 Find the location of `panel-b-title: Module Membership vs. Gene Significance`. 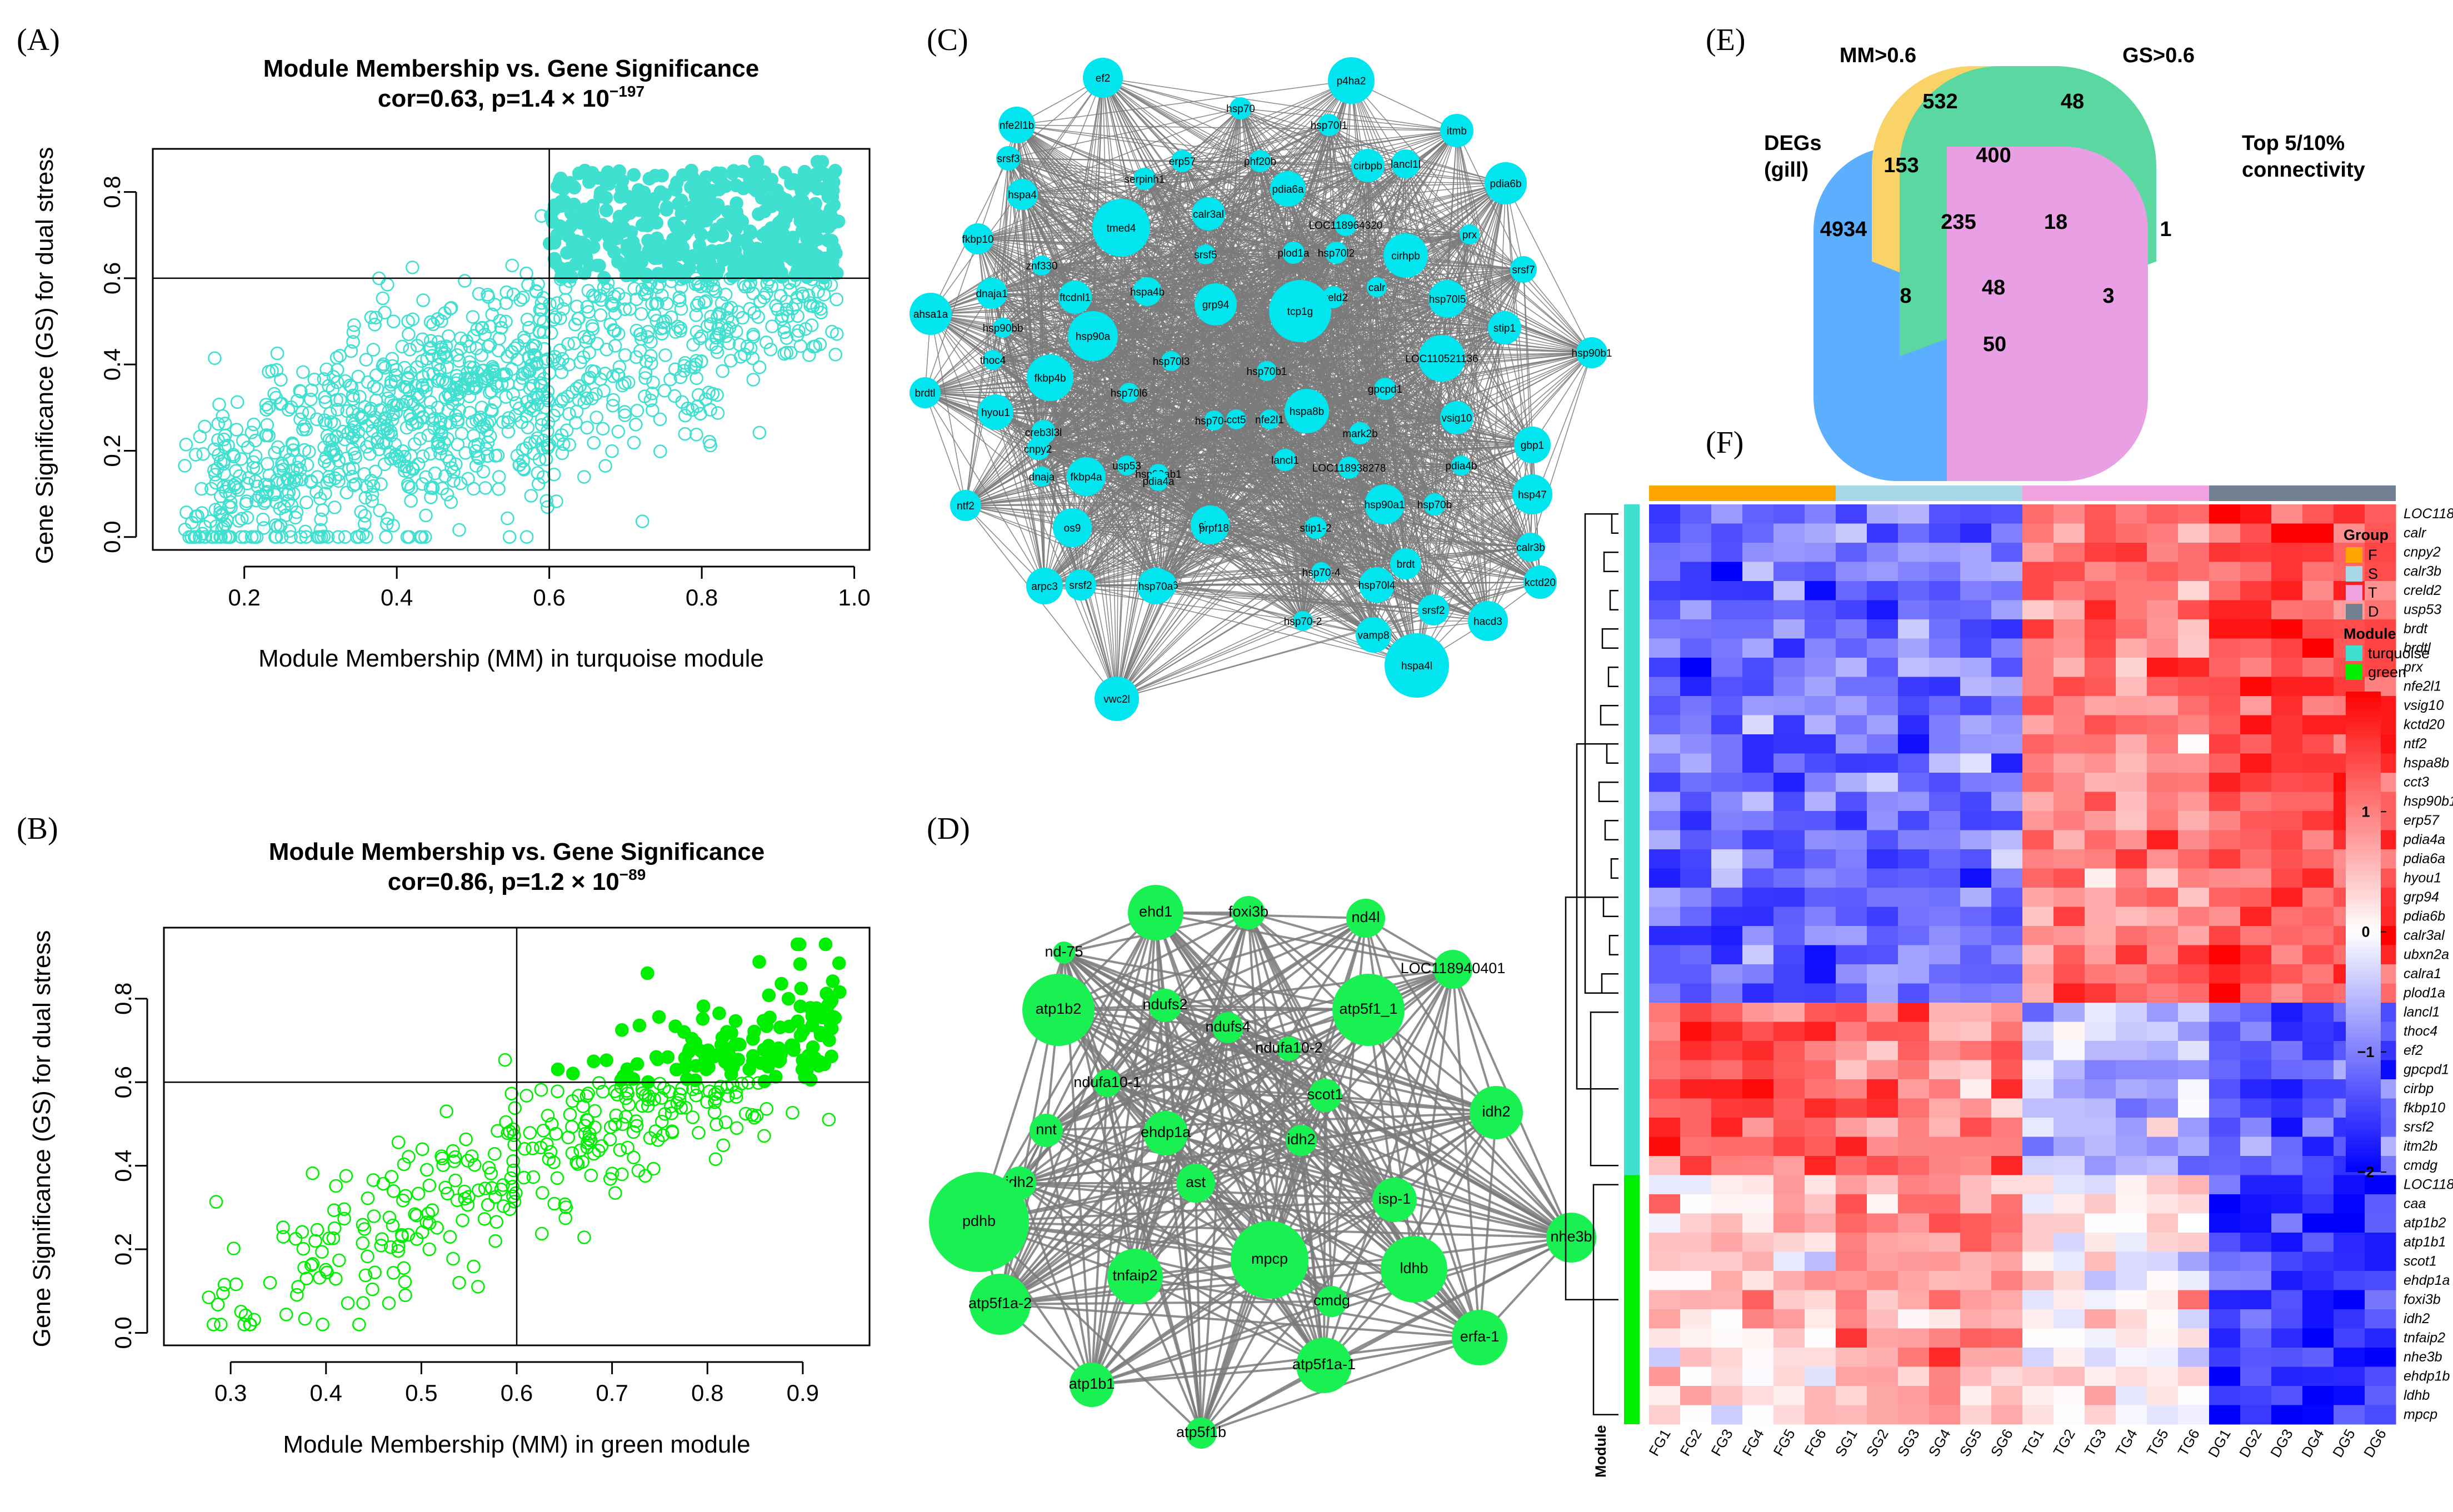

panel-b-title: Module Membership vs. Gene Significance is located at coordinates (517, 851).